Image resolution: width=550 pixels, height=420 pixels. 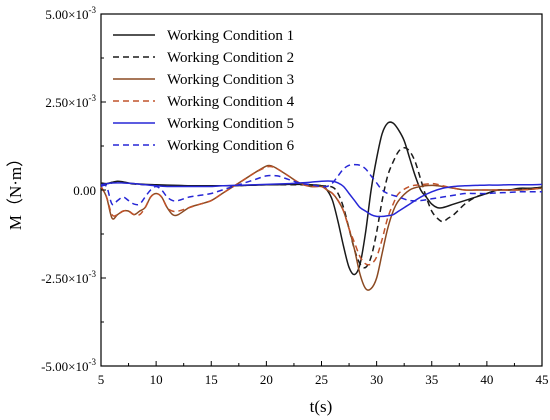 I want to click on y-tick-label: -2.50×10⁻³, so click(x=68, y=277).